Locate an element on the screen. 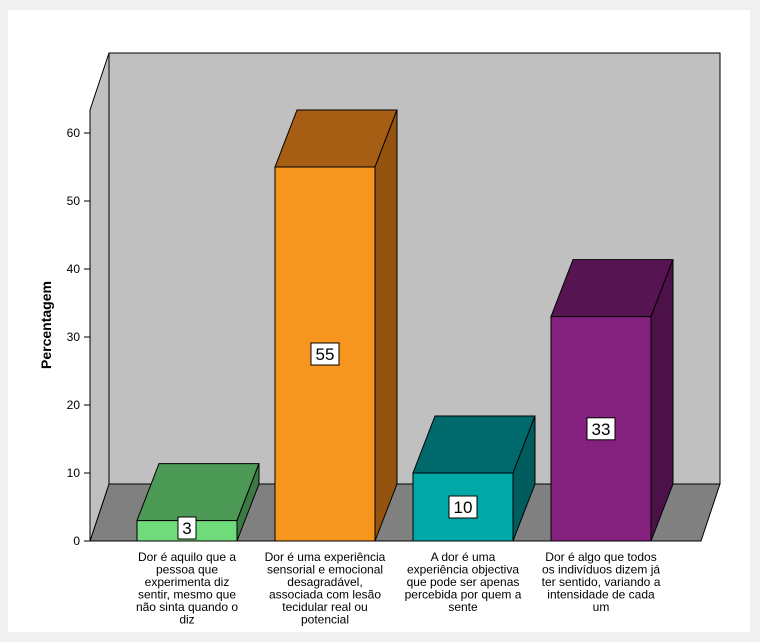 The width and height of the screenshot is (760, 642). bar-side-face is located at coordinates (386, 325).